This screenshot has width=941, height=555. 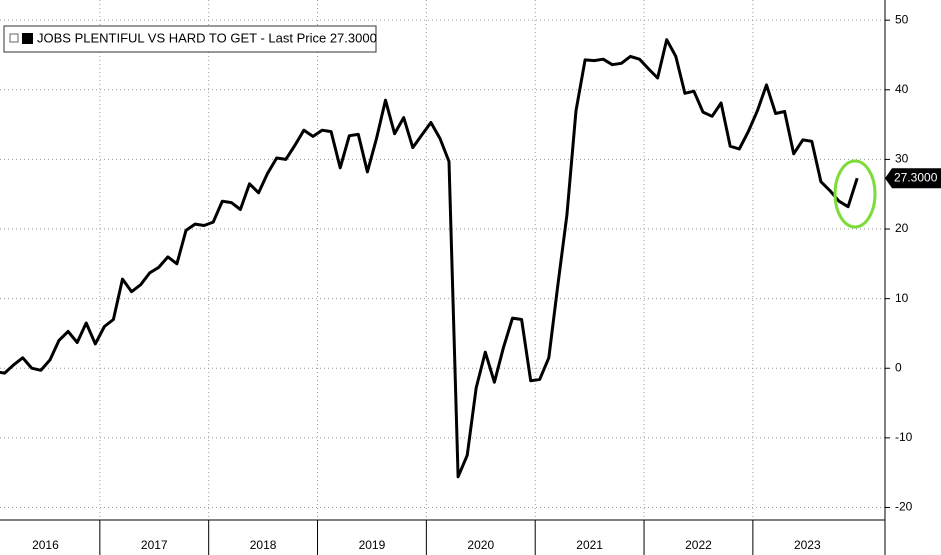 What do you see at coordinates (902, 159) in the screenshot?
I see `y-tick-label: 30` at bounding box center [902, 159].